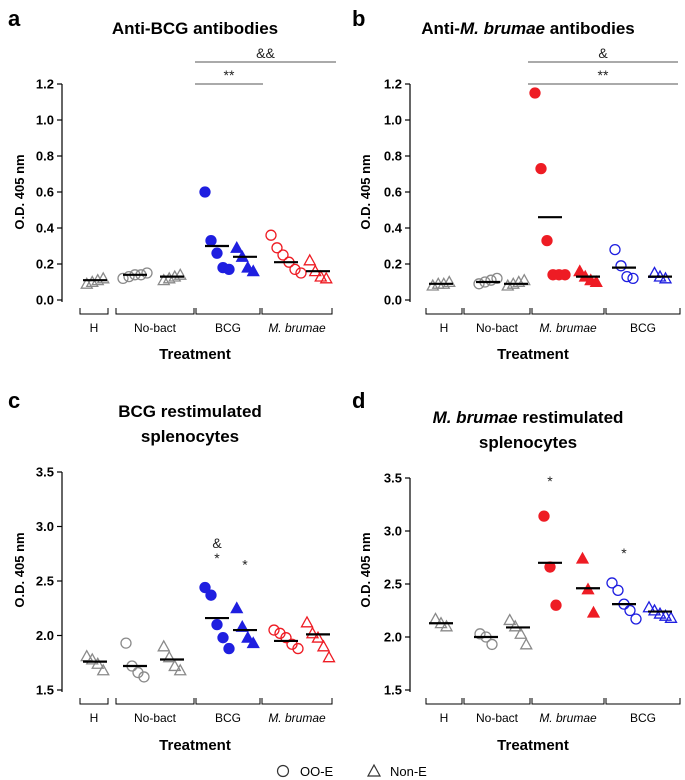  What do you see at coordinates (497, 328) in the screenshot?
I see `panel-b-group-label: No-bact` at bounding box center [497, 328].